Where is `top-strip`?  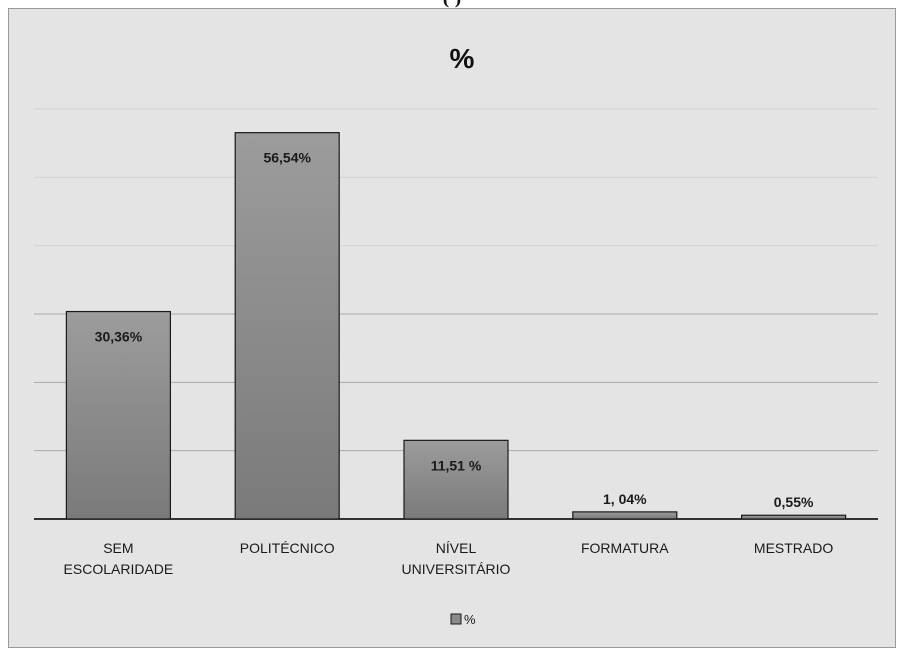 top-strip is located at coordinates (452, 4).